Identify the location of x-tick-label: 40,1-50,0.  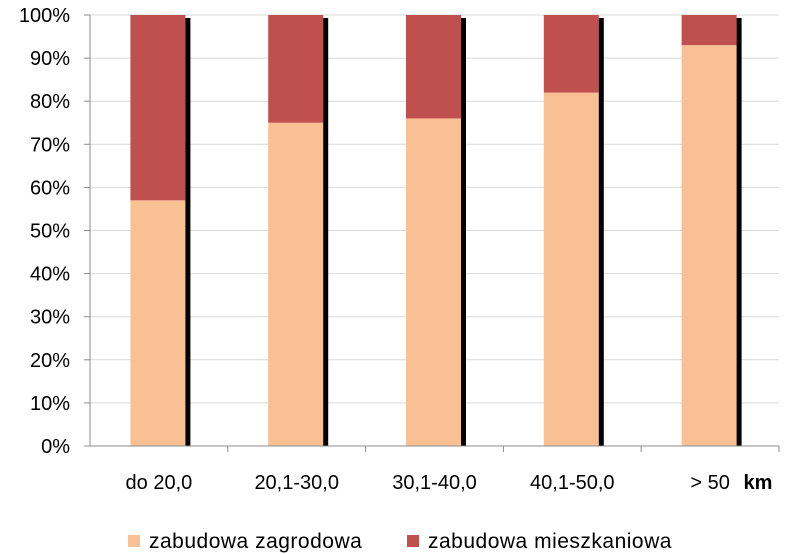
(572, 483).